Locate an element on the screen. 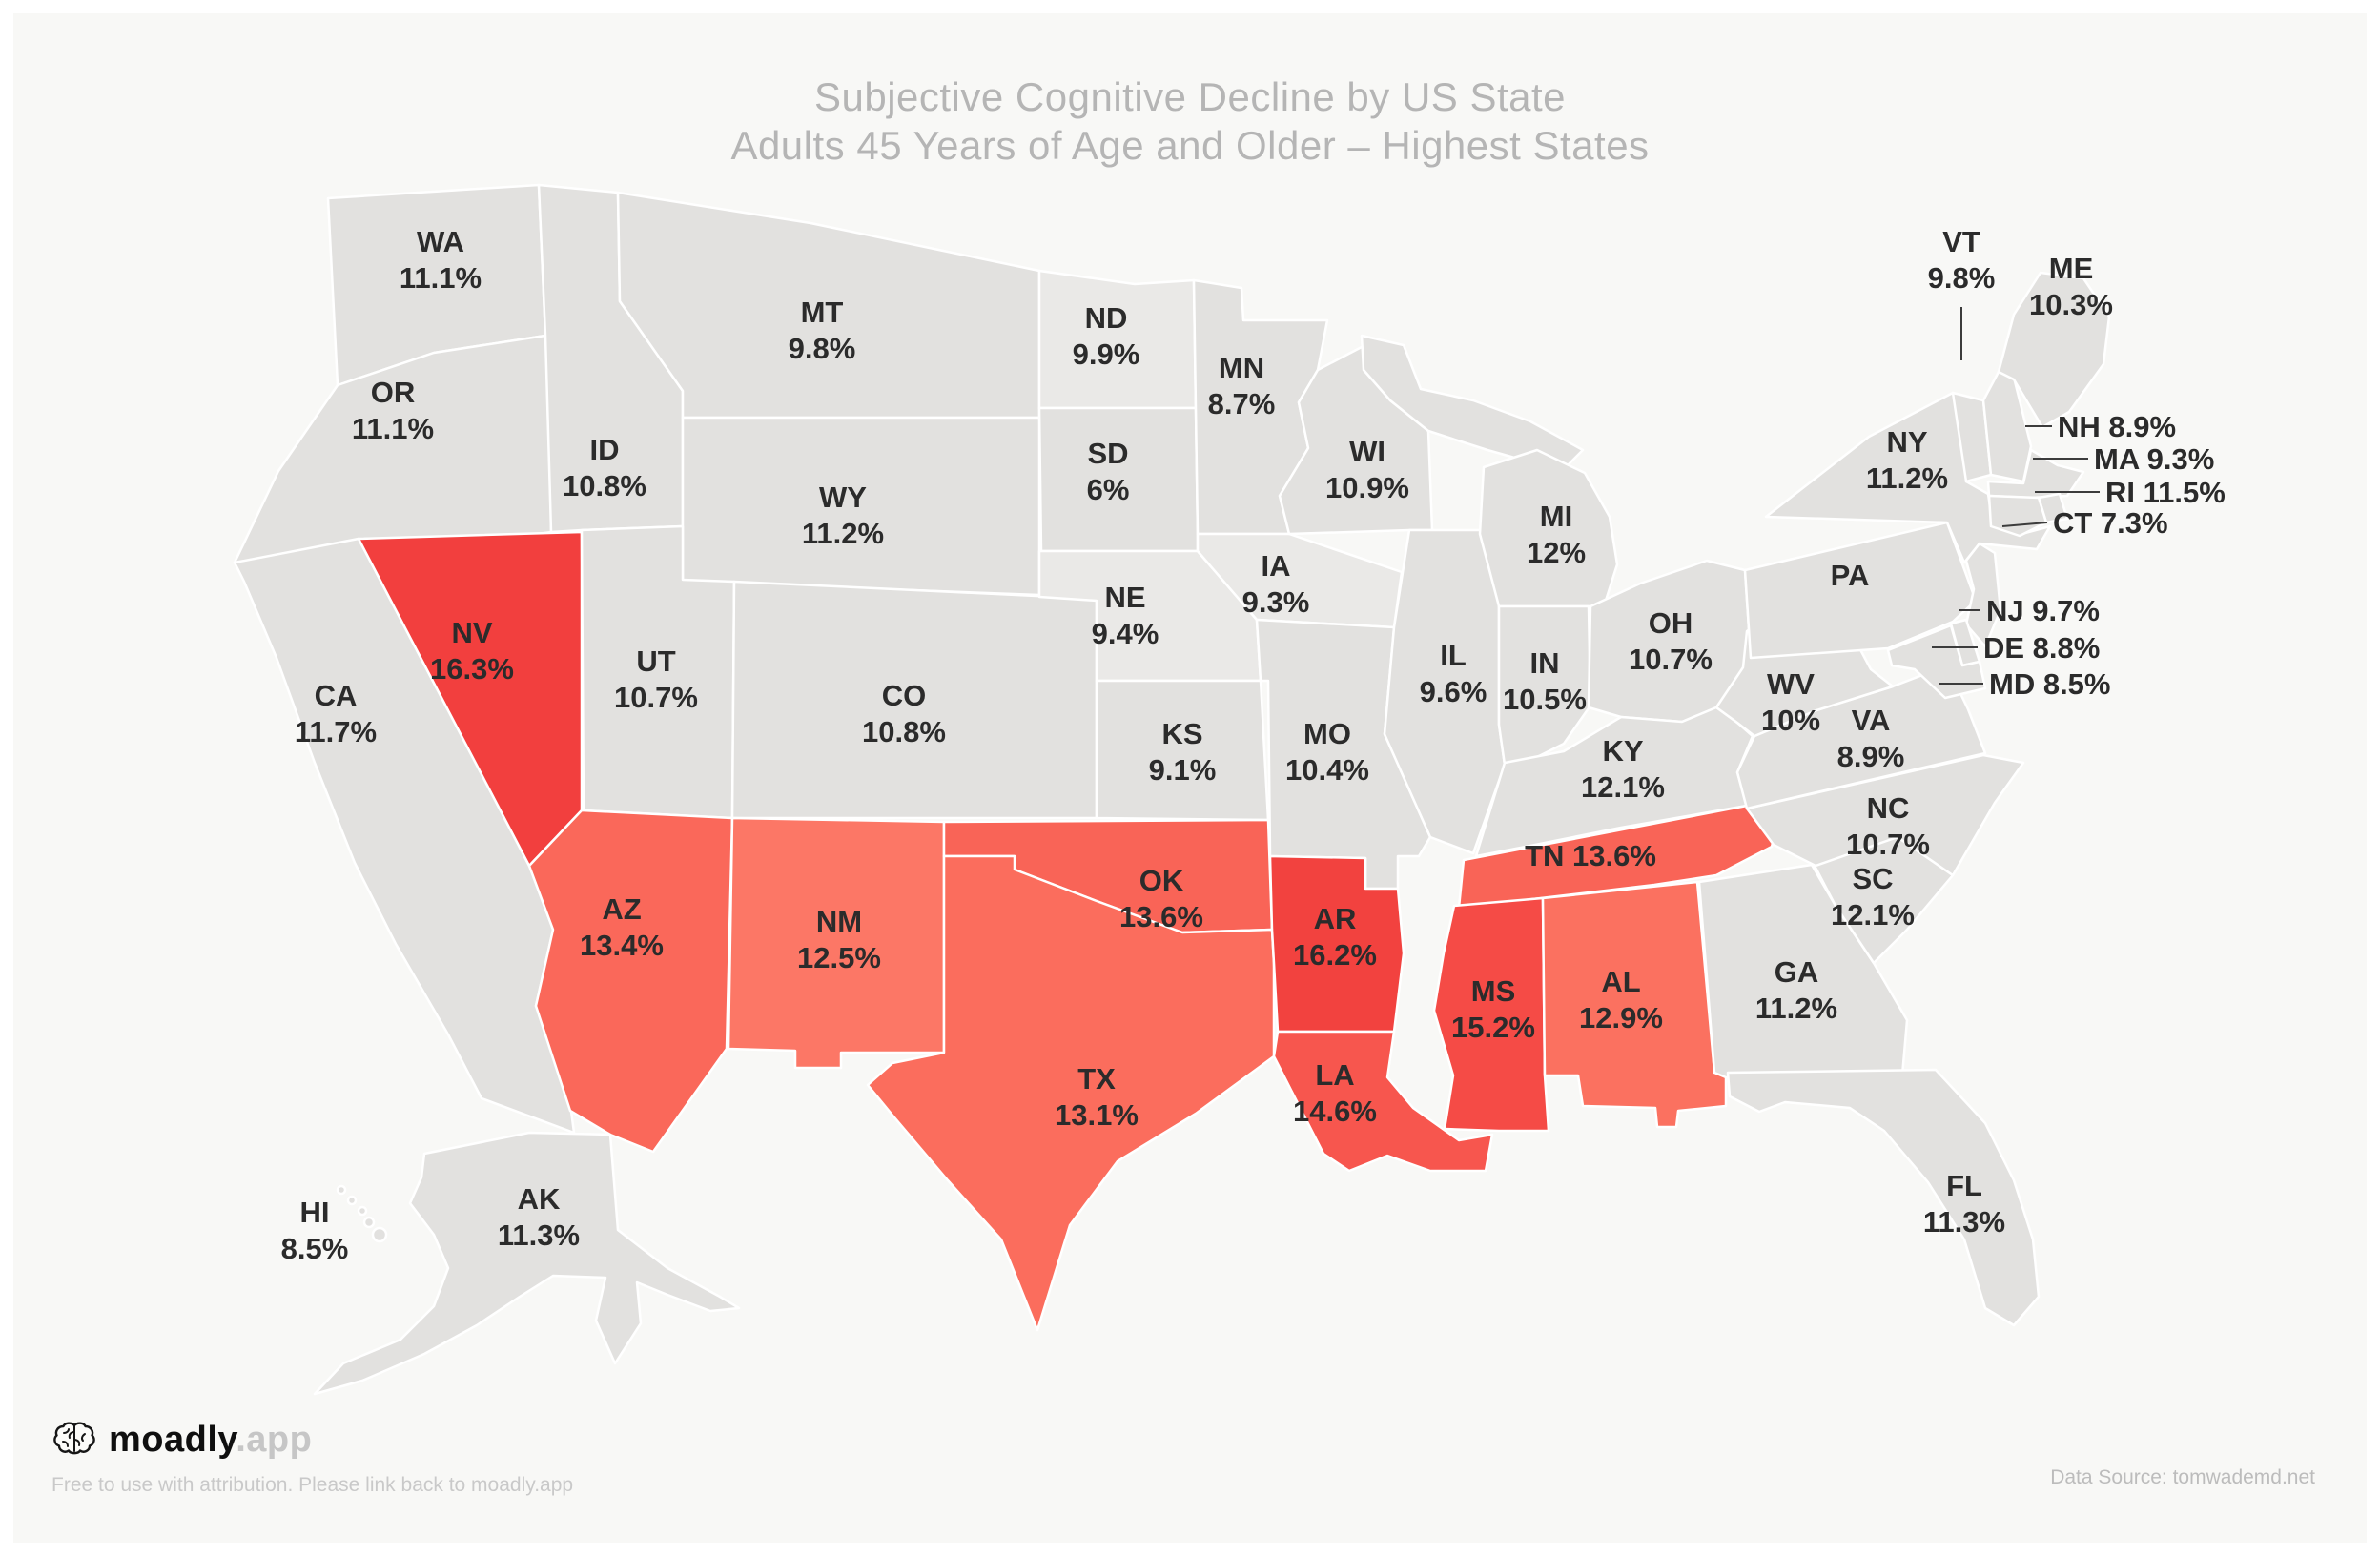 The height and width of the screenshot is (1556, 2380). state-label-HI: HI 8.5% is located at coordinates (315, 1230).